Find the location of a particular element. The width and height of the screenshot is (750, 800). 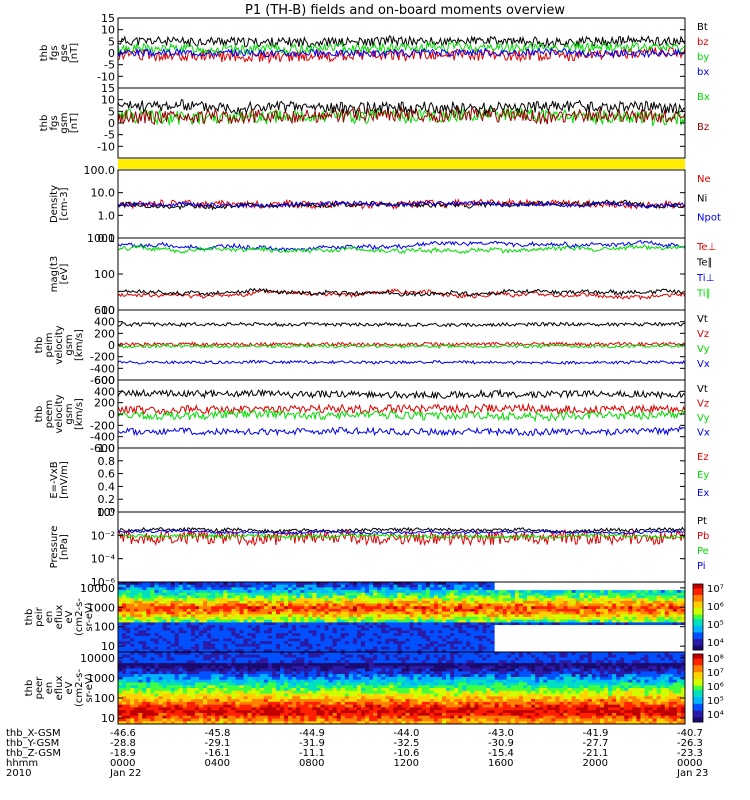

y-tick-label: 200 is located at coordinates (104, 333).